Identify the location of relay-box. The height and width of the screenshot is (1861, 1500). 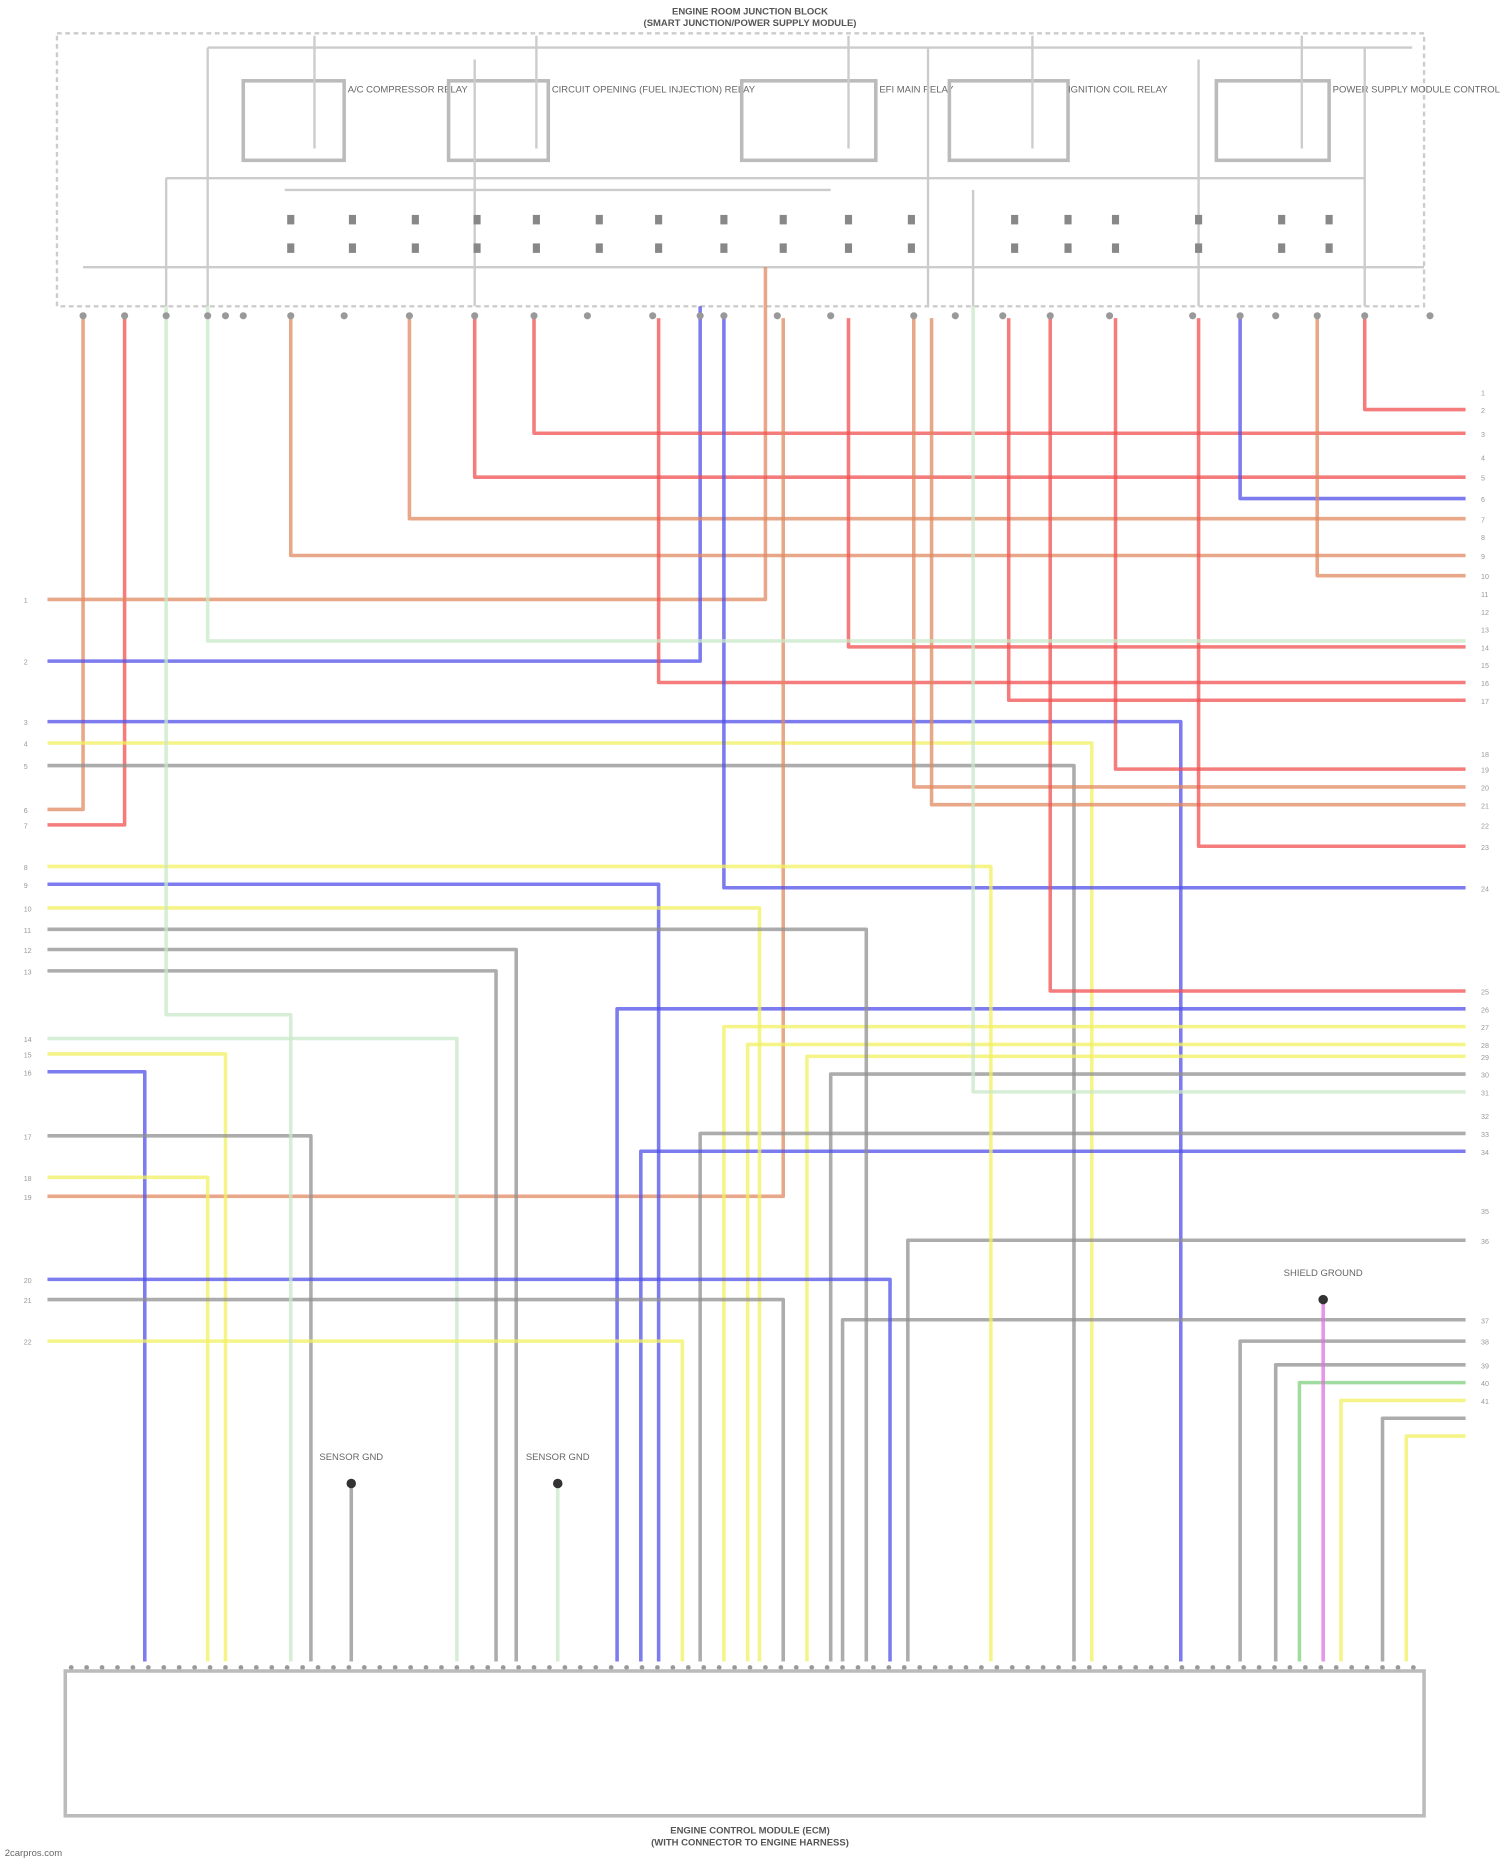
(498, 121).